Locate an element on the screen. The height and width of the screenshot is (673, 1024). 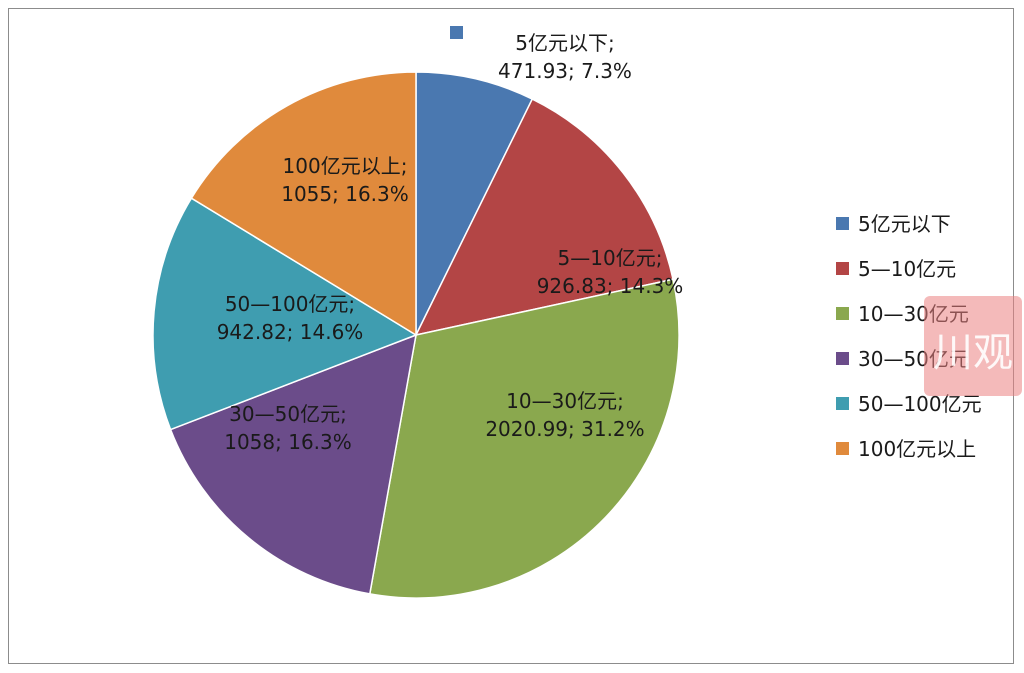
legend-label-5: 100亿元以上 is located at coordinates (917, 449).